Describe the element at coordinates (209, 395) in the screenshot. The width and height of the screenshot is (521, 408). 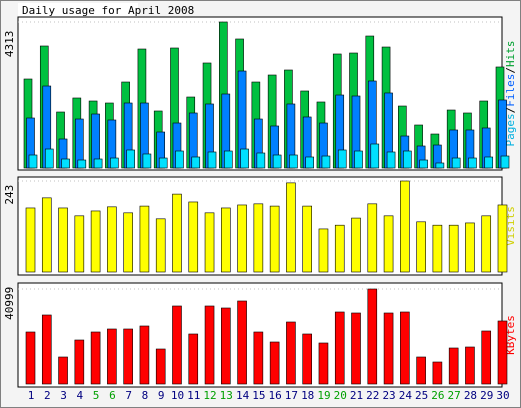
I see `x-tick-label: 12` at that location.